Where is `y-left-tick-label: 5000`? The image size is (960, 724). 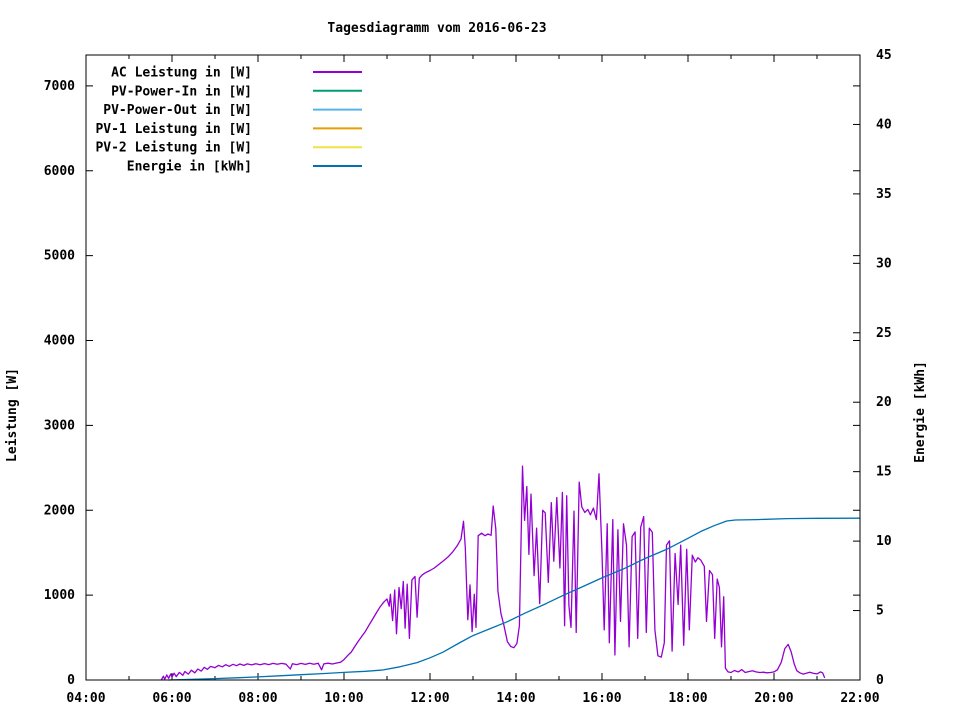
y-left-tick-label: 5000 is located at coordinates (59, 256).